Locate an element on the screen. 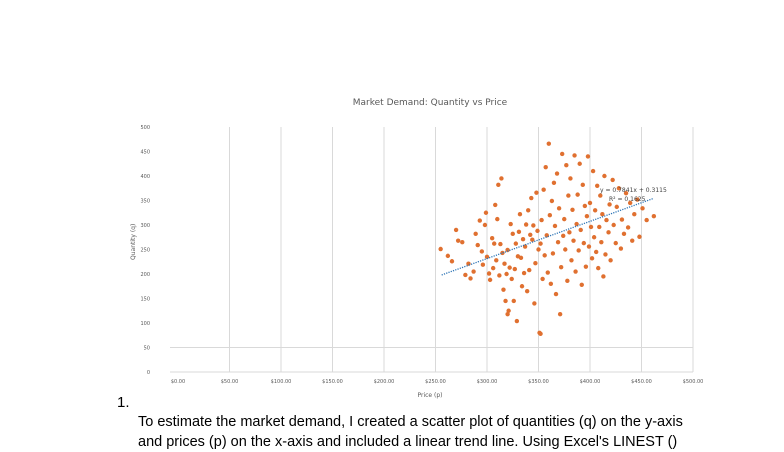 Image resolution: width=784 pixels, height=452 pixels. y-tick-label: 200 is located at coordinates (145, 275).